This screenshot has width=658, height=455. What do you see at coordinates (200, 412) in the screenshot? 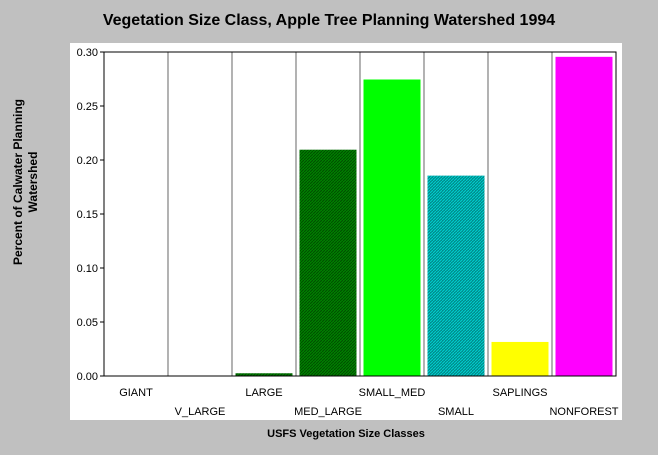
I see `x-tick-label: V_LARGE` at bounding box center [200, 412].